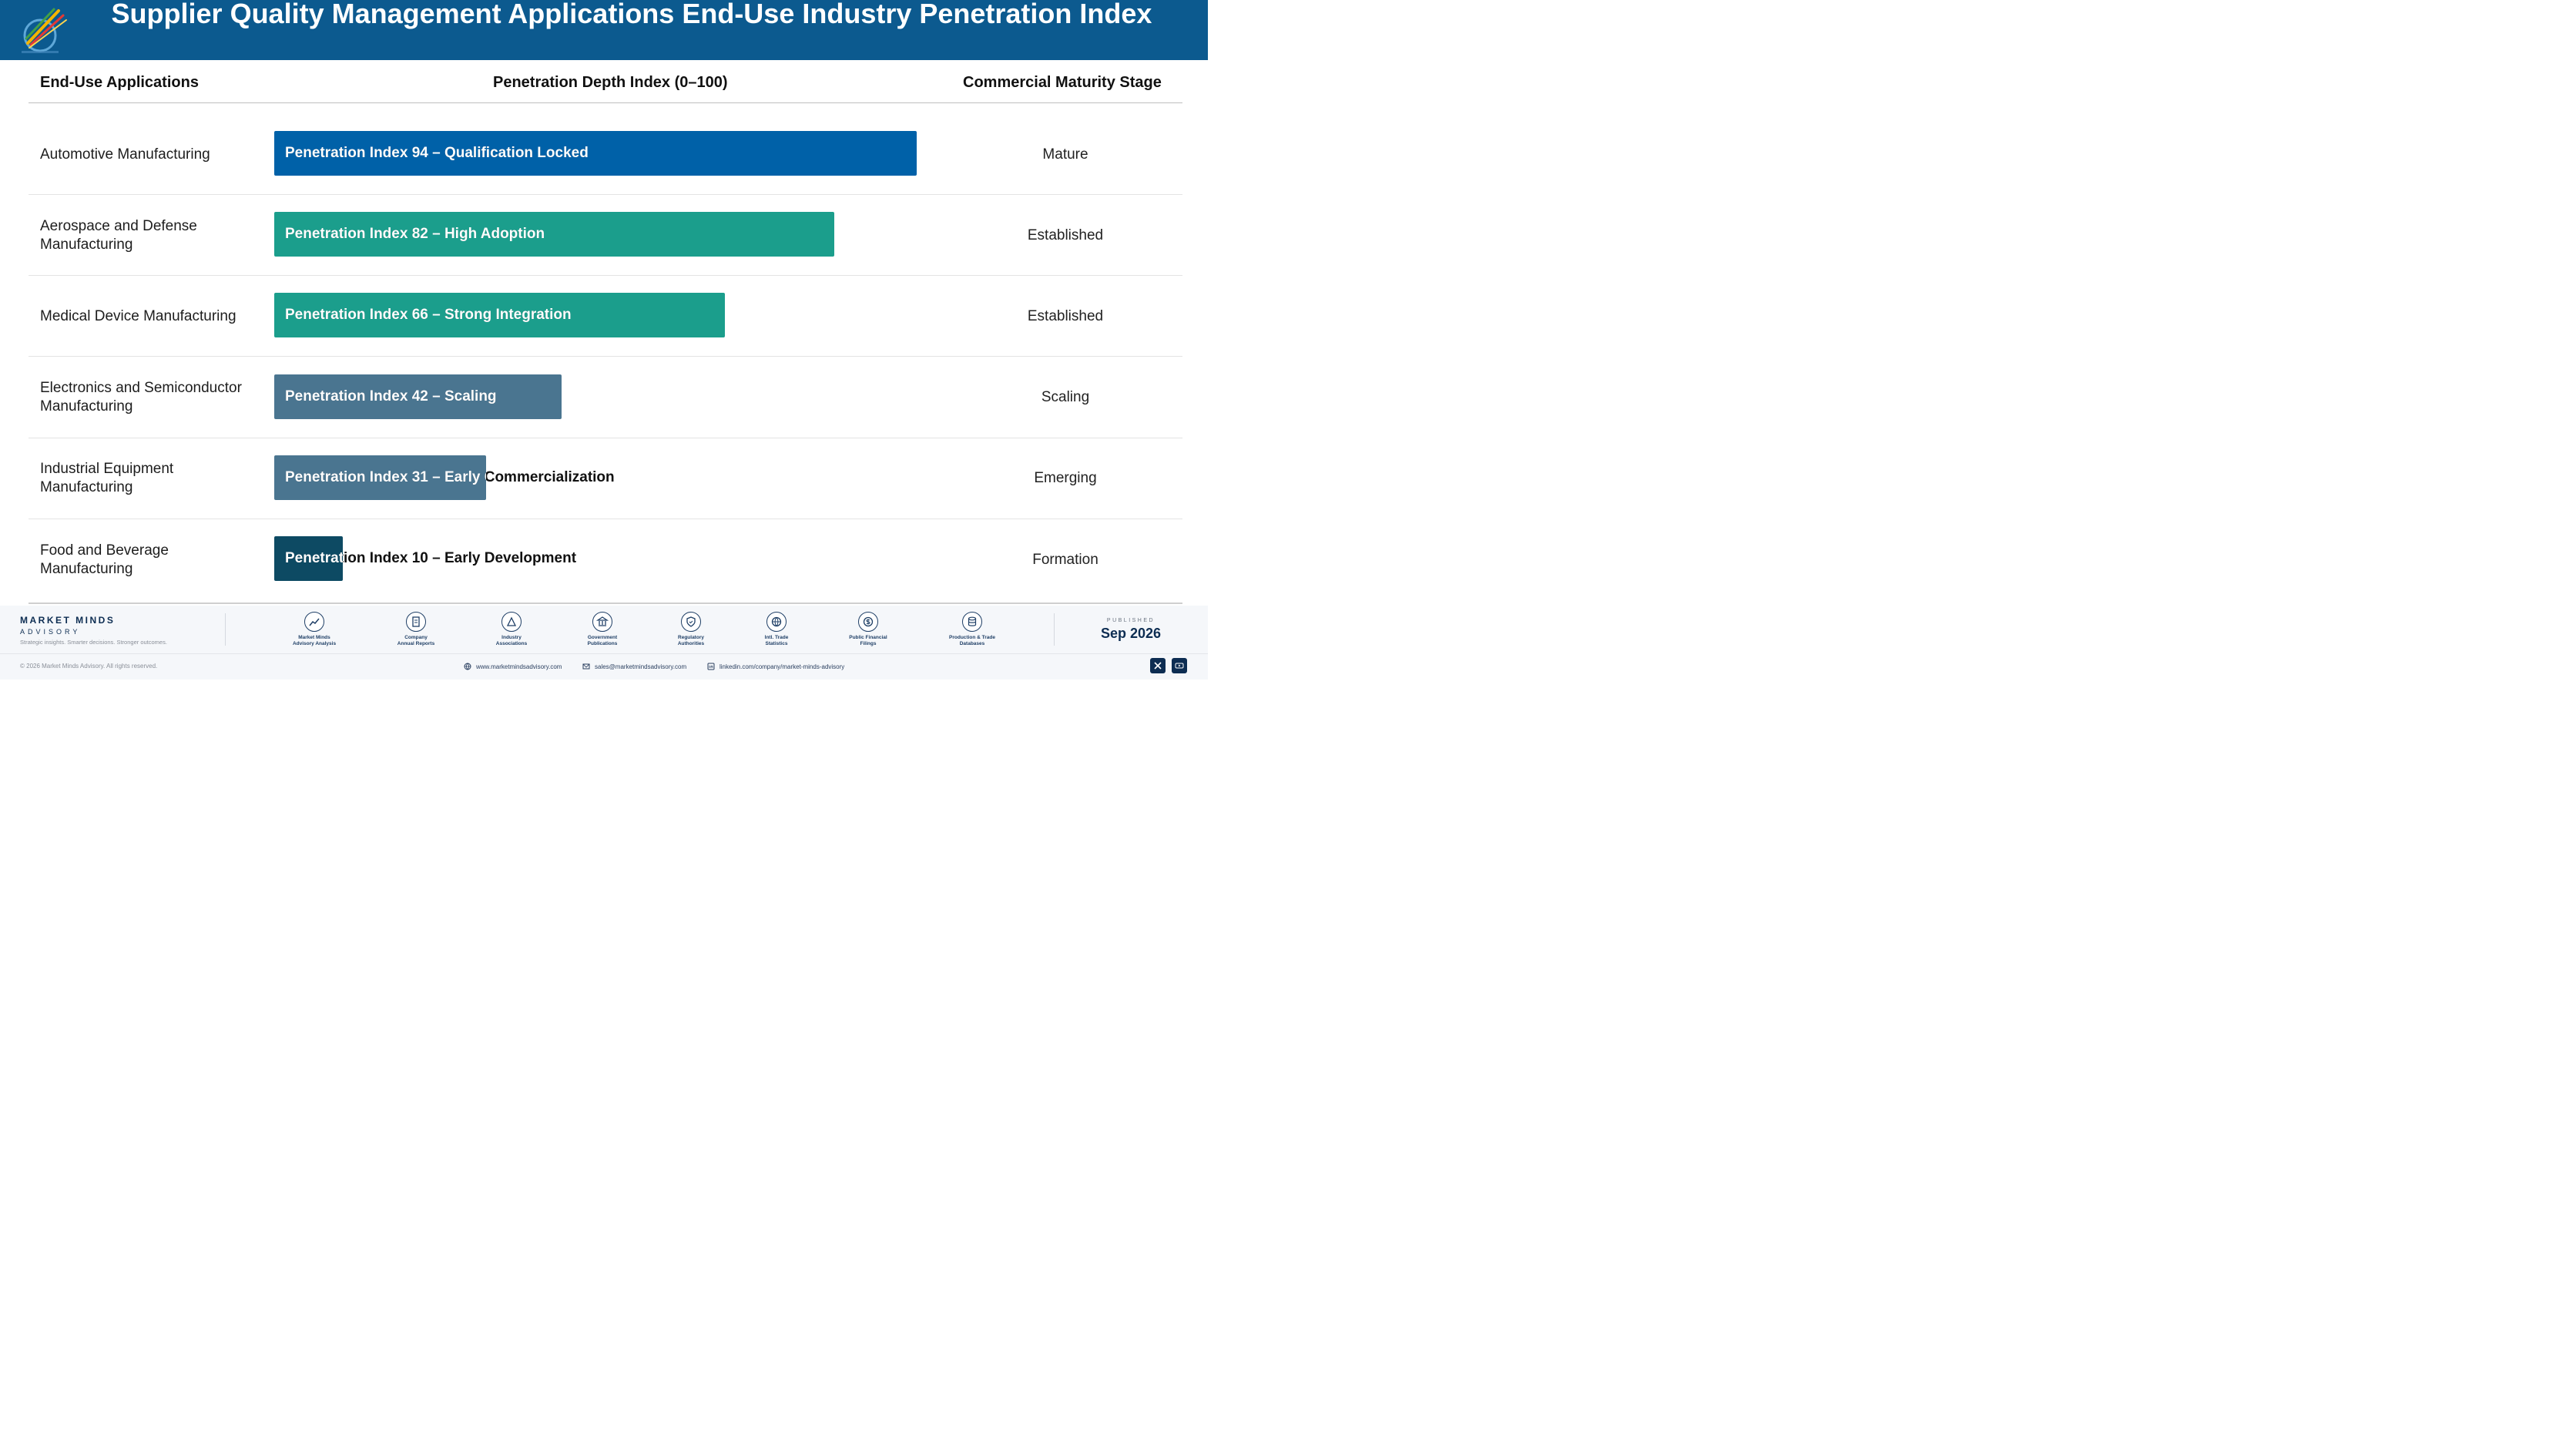  I want to click on website-text: www.marketmindsadvisory.com, so click(519, 666).